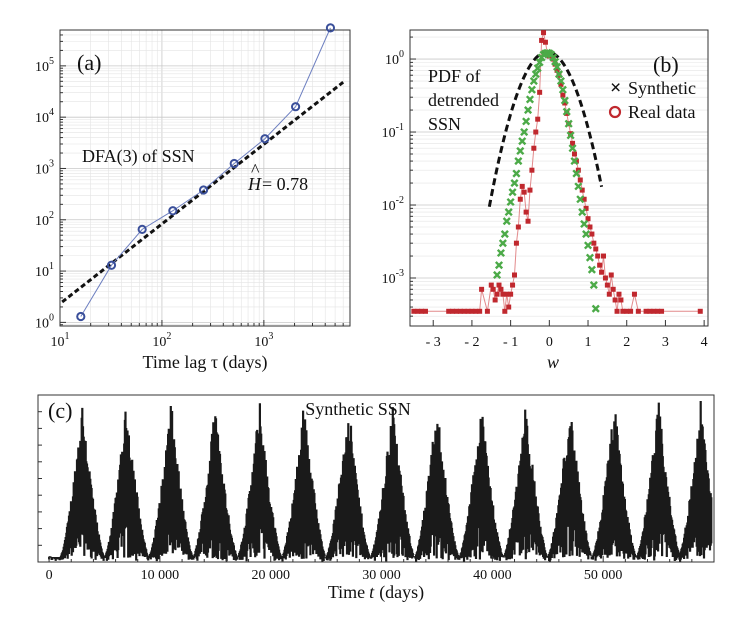 The width and height of the screenshot is (741, 621). I want to click on panel-b-xtick-label: - 3, so click(433, 342).